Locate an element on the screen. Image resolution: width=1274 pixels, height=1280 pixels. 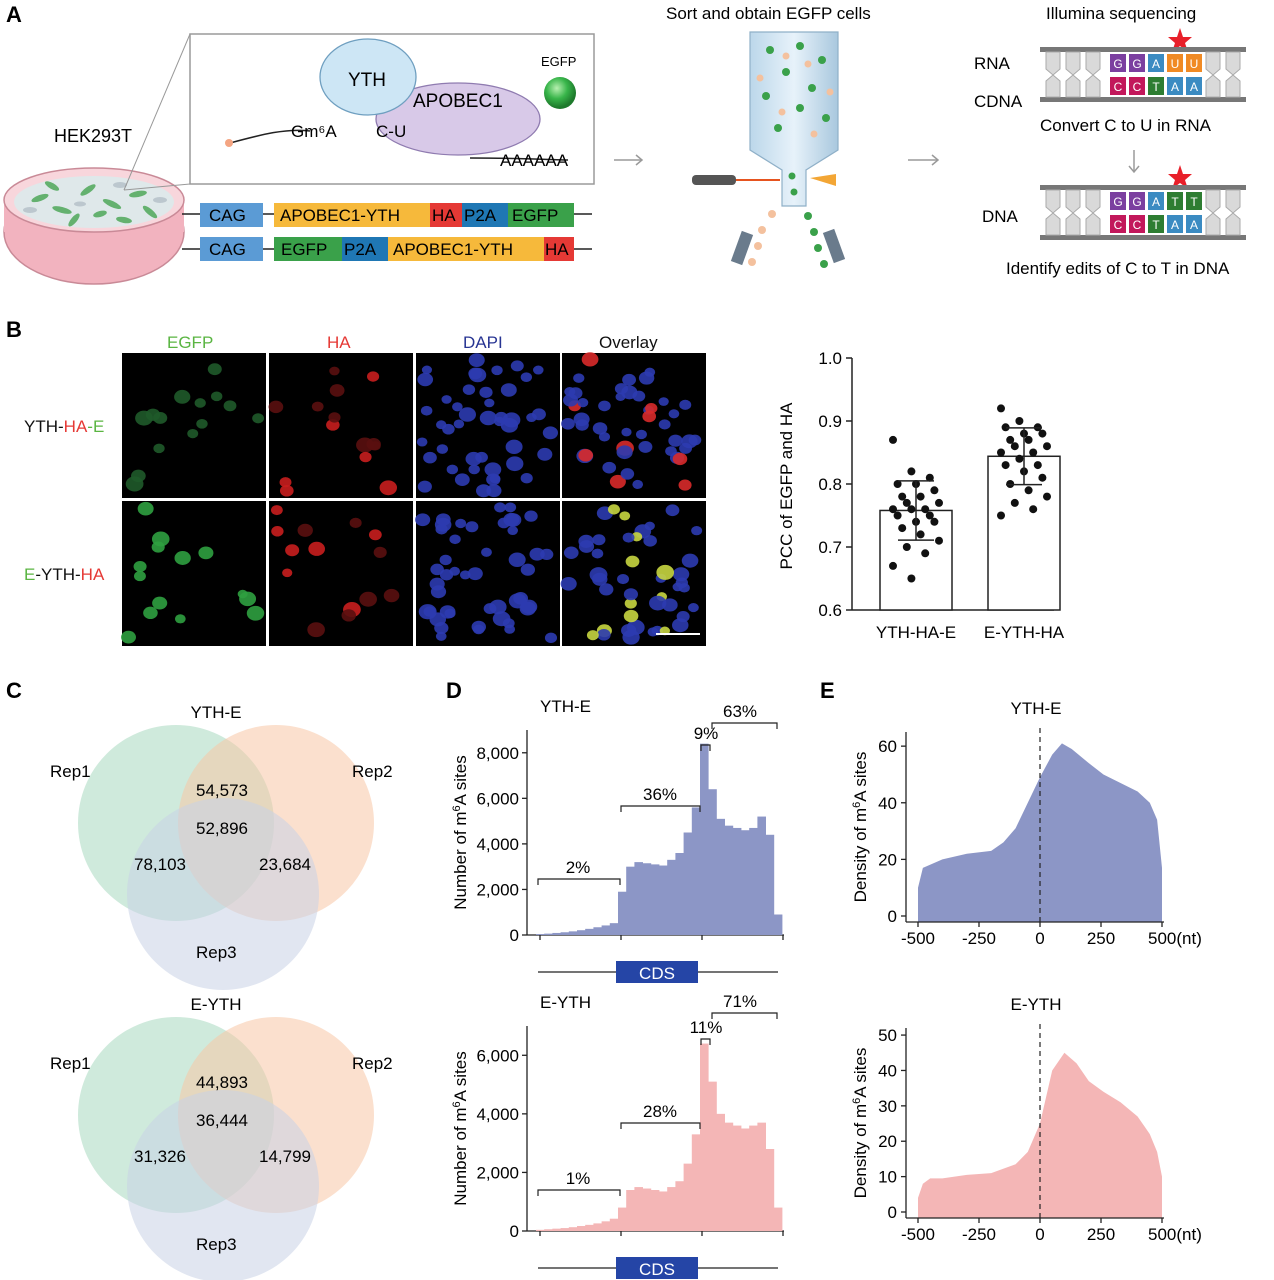
c2-egfp: EGFP is located at coordinates (304, 249).